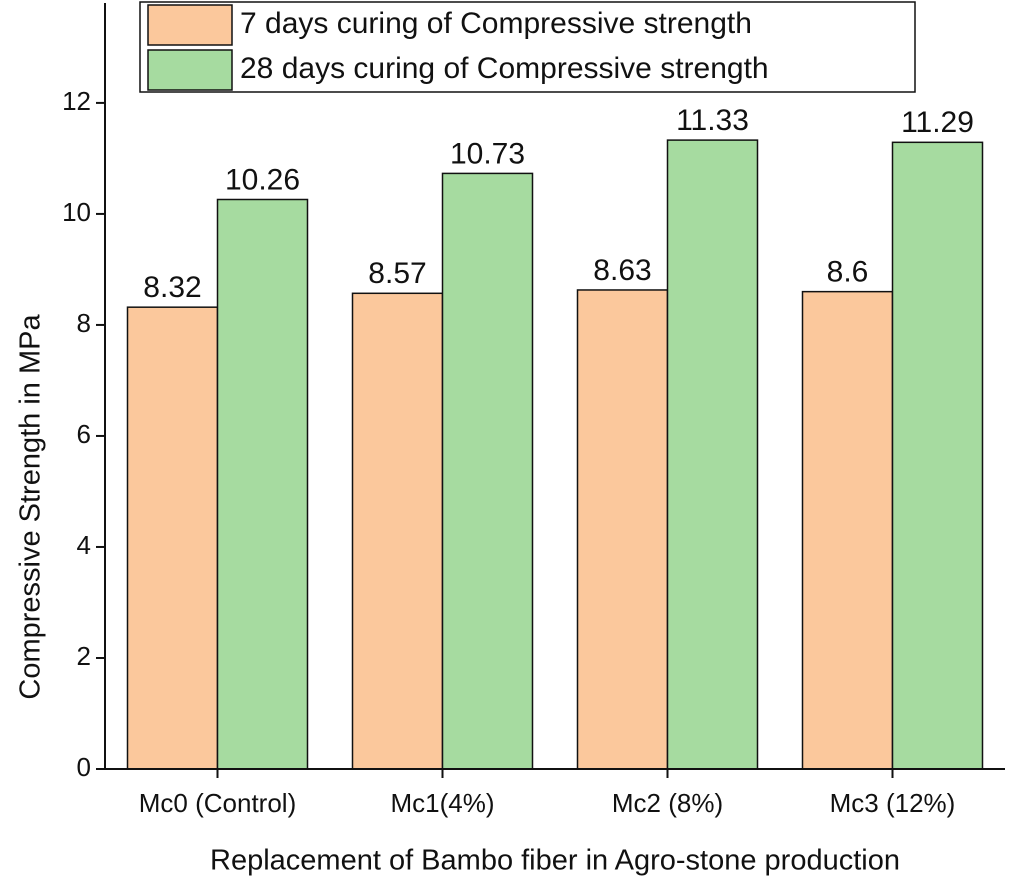  I want to click on y-tick-label: 12, so click(76, 101).